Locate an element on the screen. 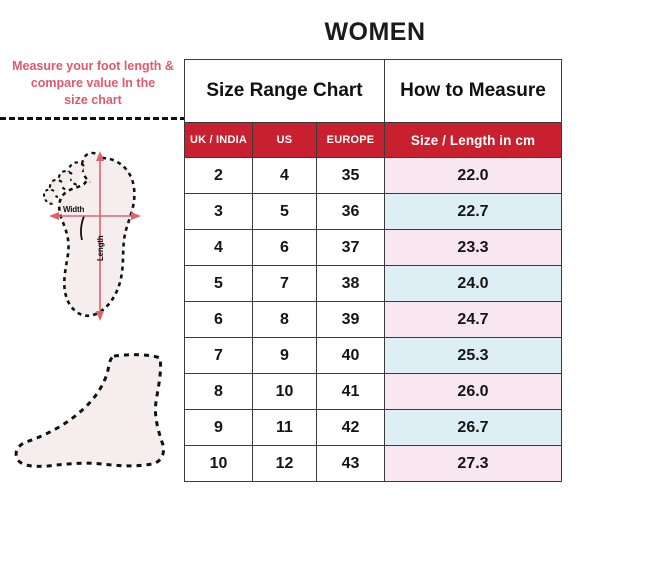 The width and height of the screenshot is (660, 562). cell-cm: 22.7 is located at coordinates (473, 211).